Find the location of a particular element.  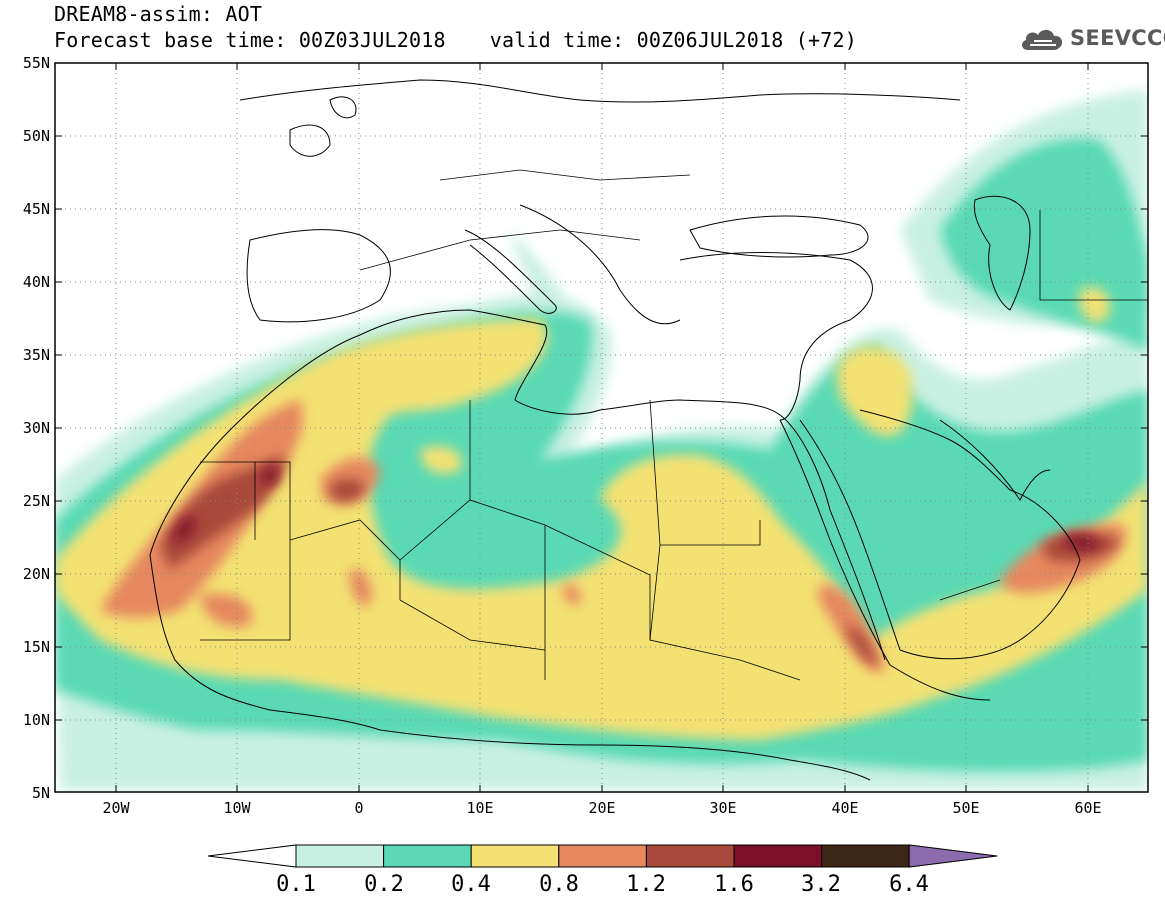

lat-tick-label: 10N is located at coordinates (36, 720).